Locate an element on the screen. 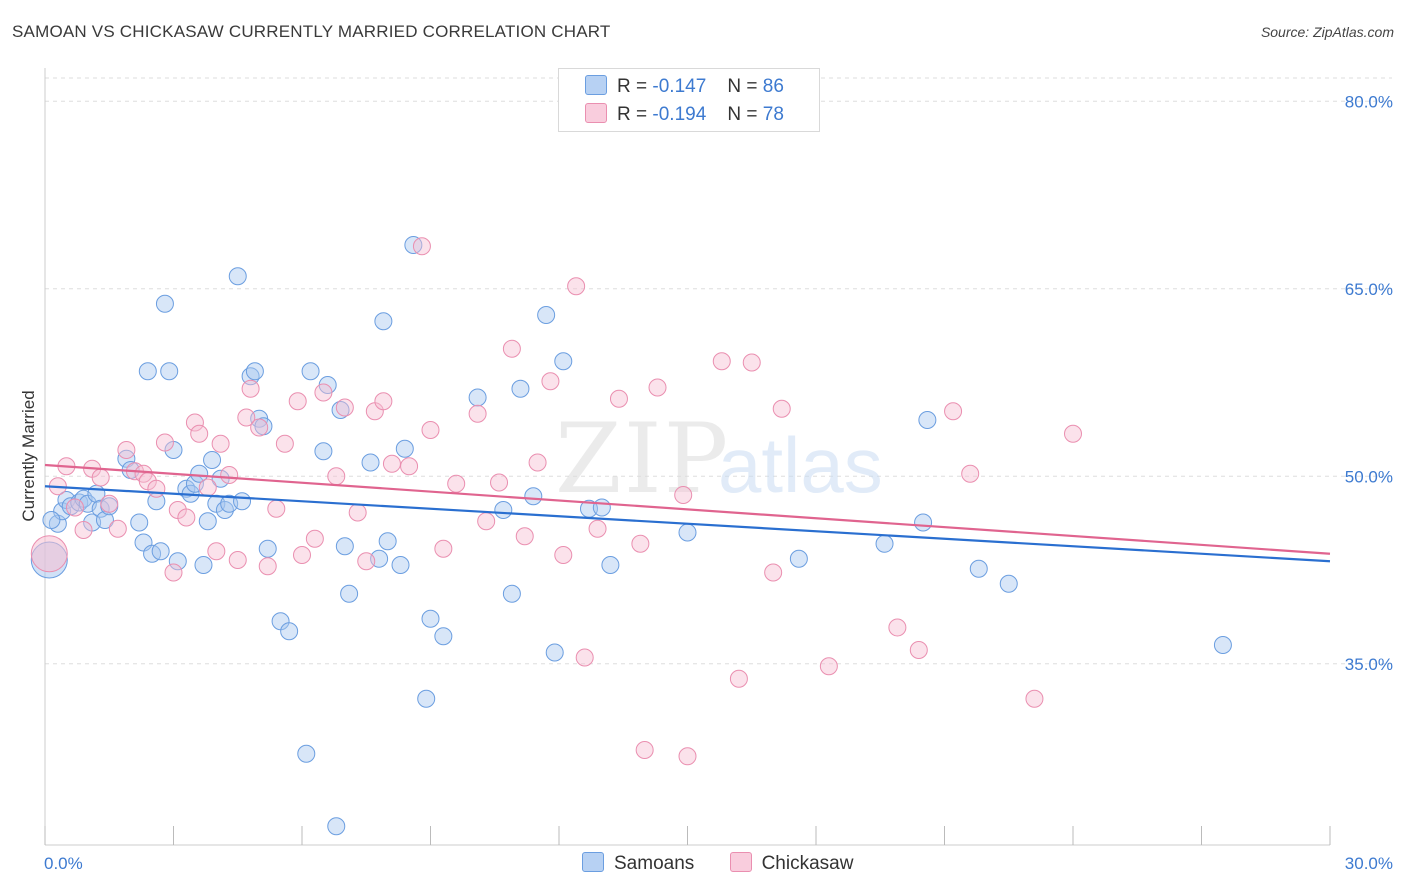 The height and width of the screenshot is (892, 1406). watermark: ZIP atlas is located at coordinates (719, 459).